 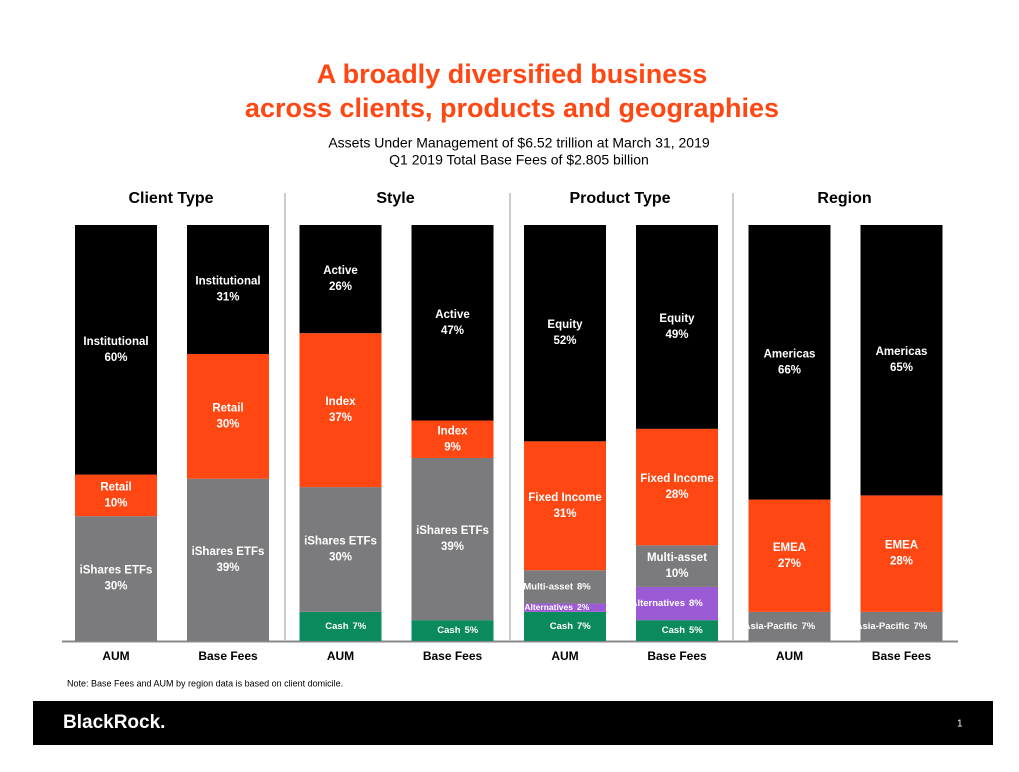 What do you see at coordinates (170, 198) in the screenshot?
I see `panel-title: Client Type` at bounding box center [170, 198].